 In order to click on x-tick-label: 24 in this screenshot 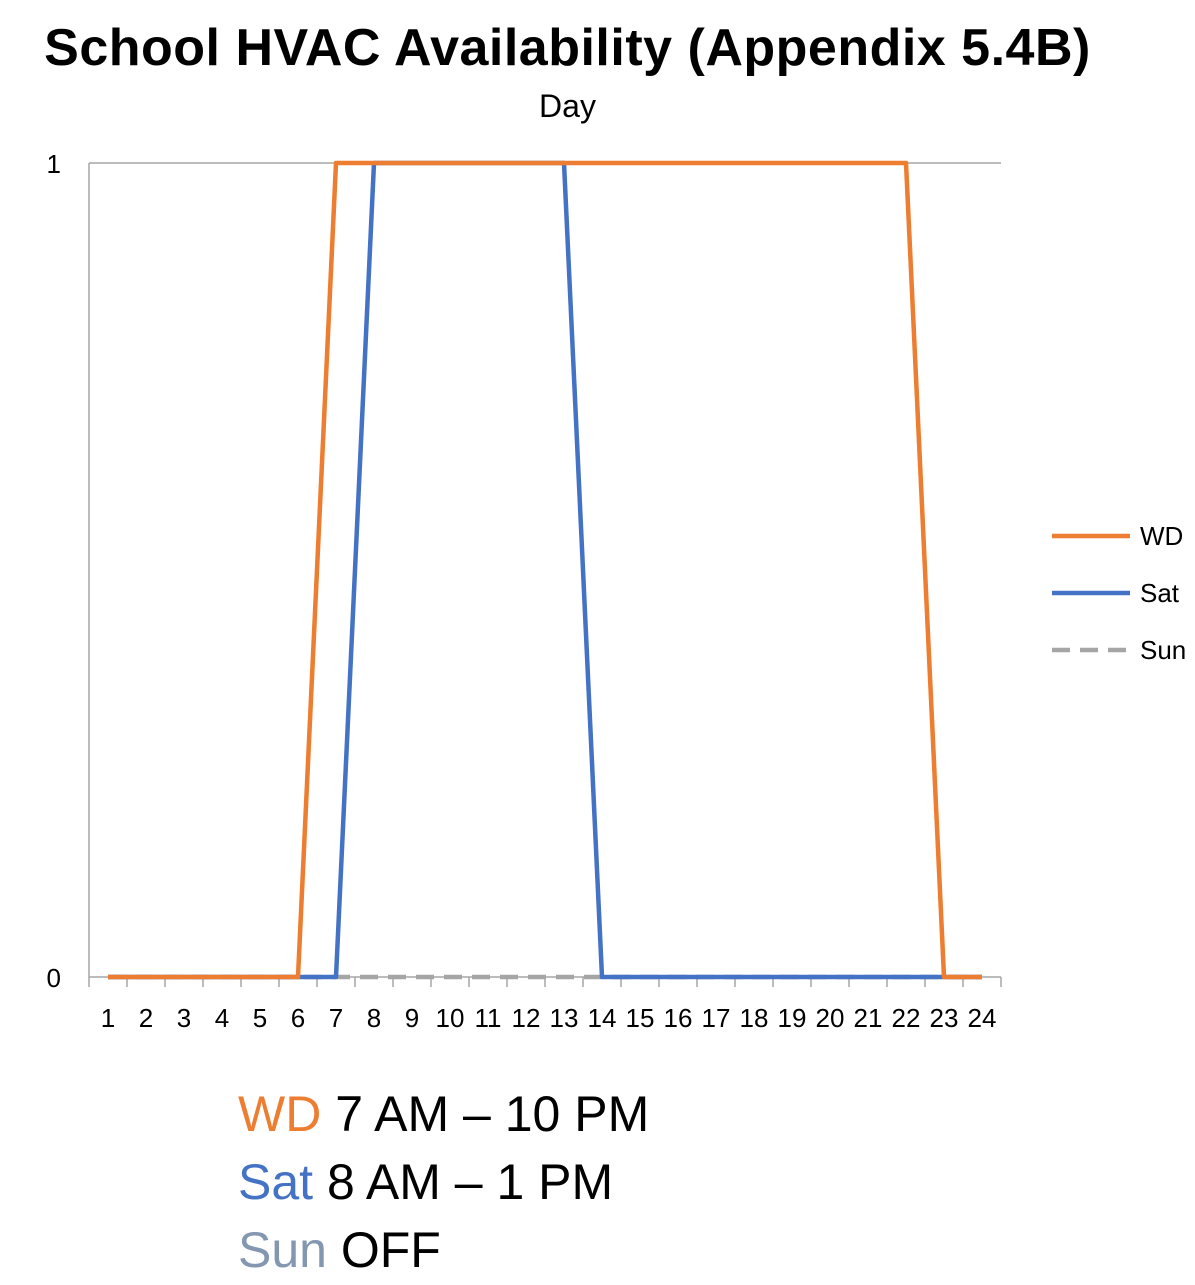, I will do `click(982, 1018)`.